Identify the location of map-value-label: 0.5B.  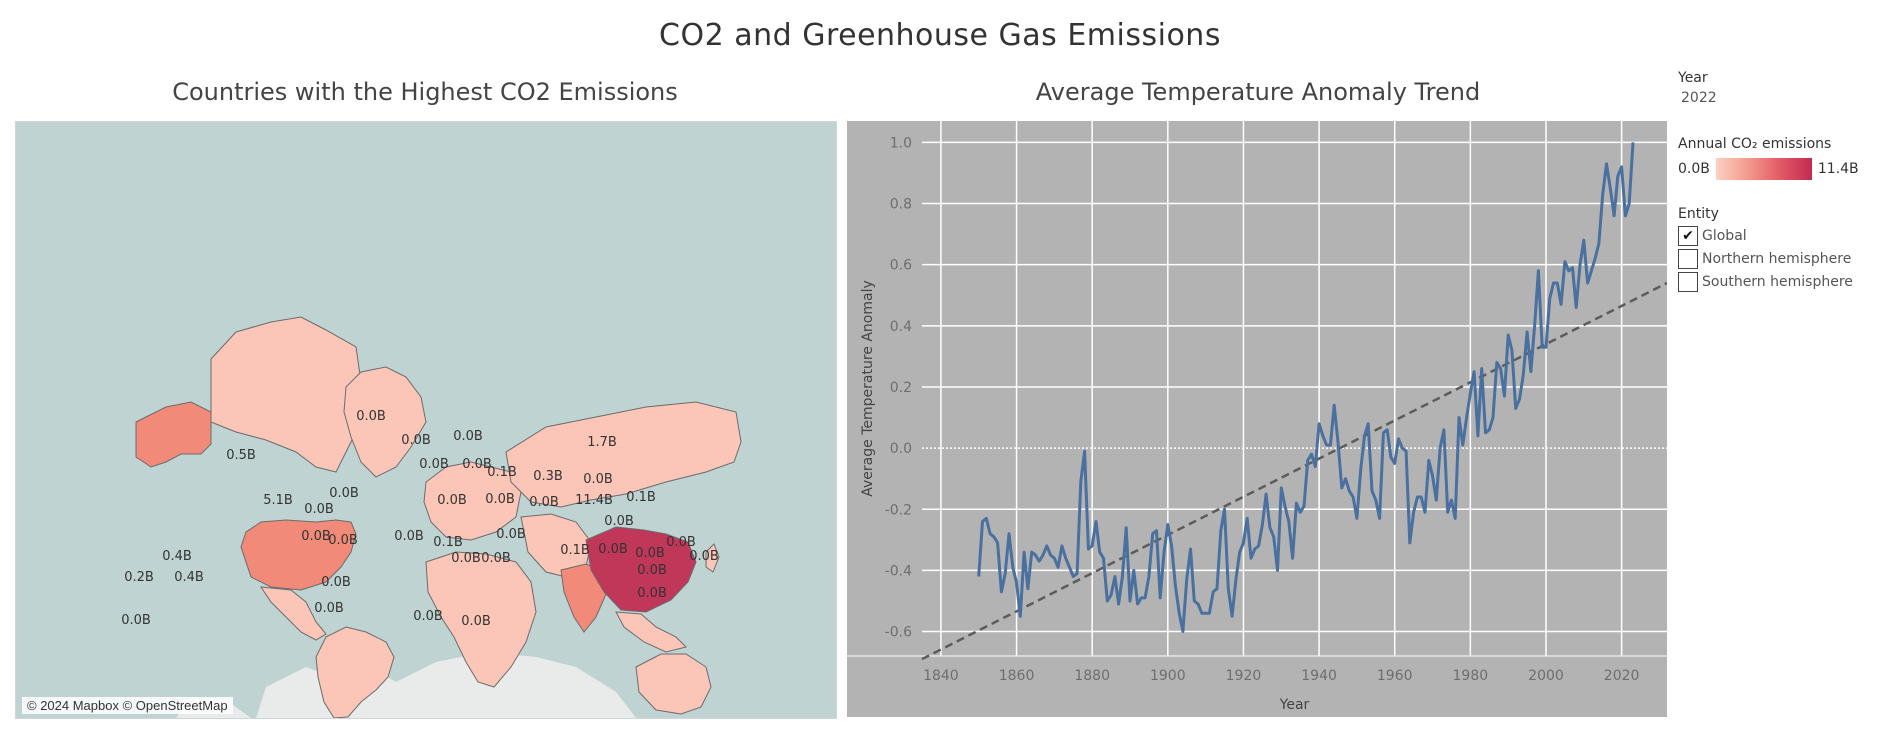
(241, 455).